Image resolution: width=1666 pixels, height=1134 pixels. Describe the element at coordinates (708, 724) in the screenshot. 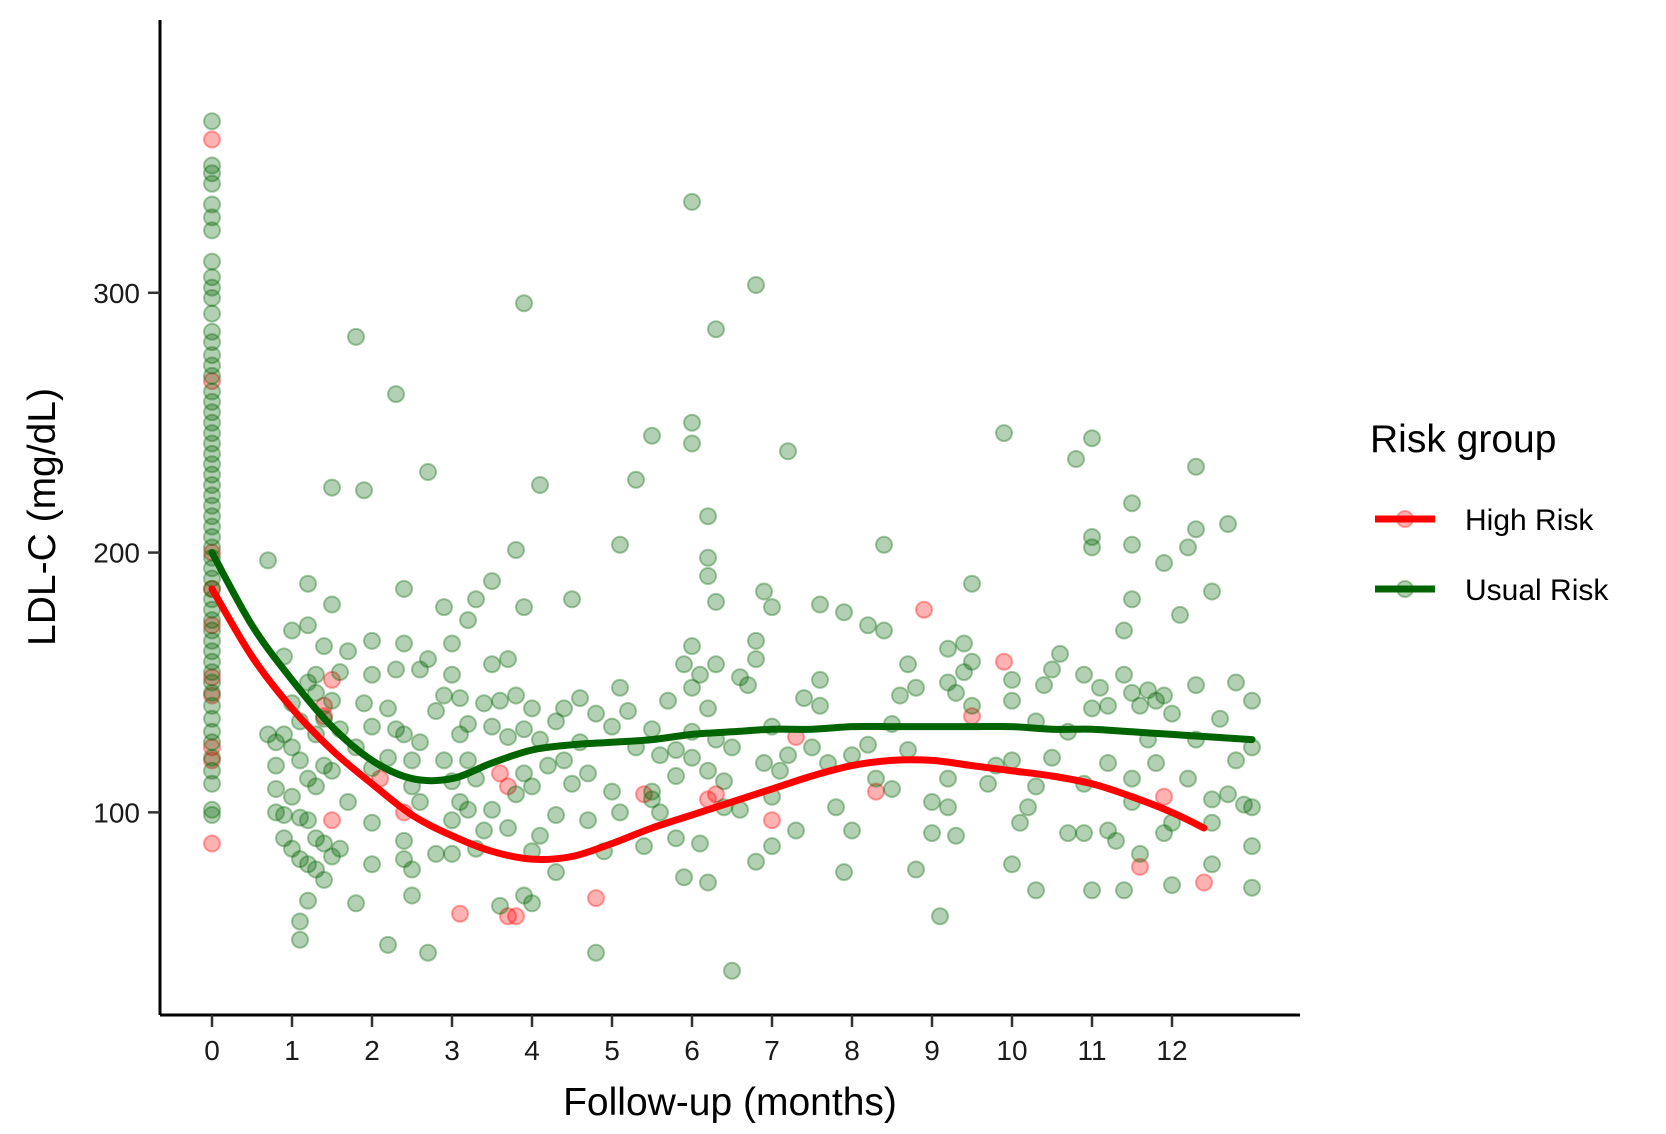

I see `trend-line-high-risk` at that location.